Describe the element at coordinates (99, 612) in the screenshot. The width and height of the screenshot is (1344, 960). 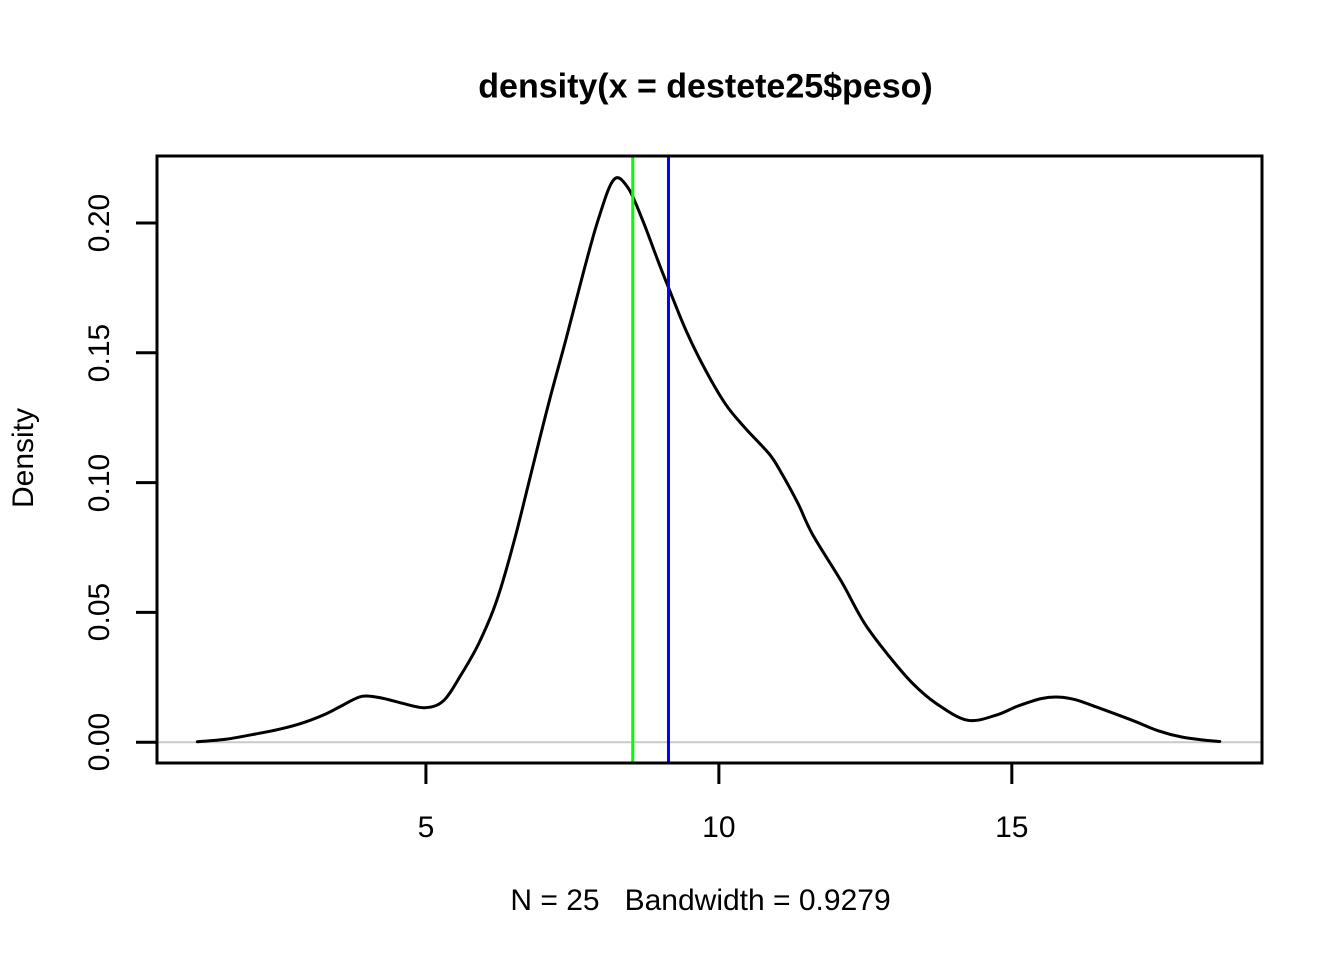
I see `y-tick-label: 0.05` at that location.